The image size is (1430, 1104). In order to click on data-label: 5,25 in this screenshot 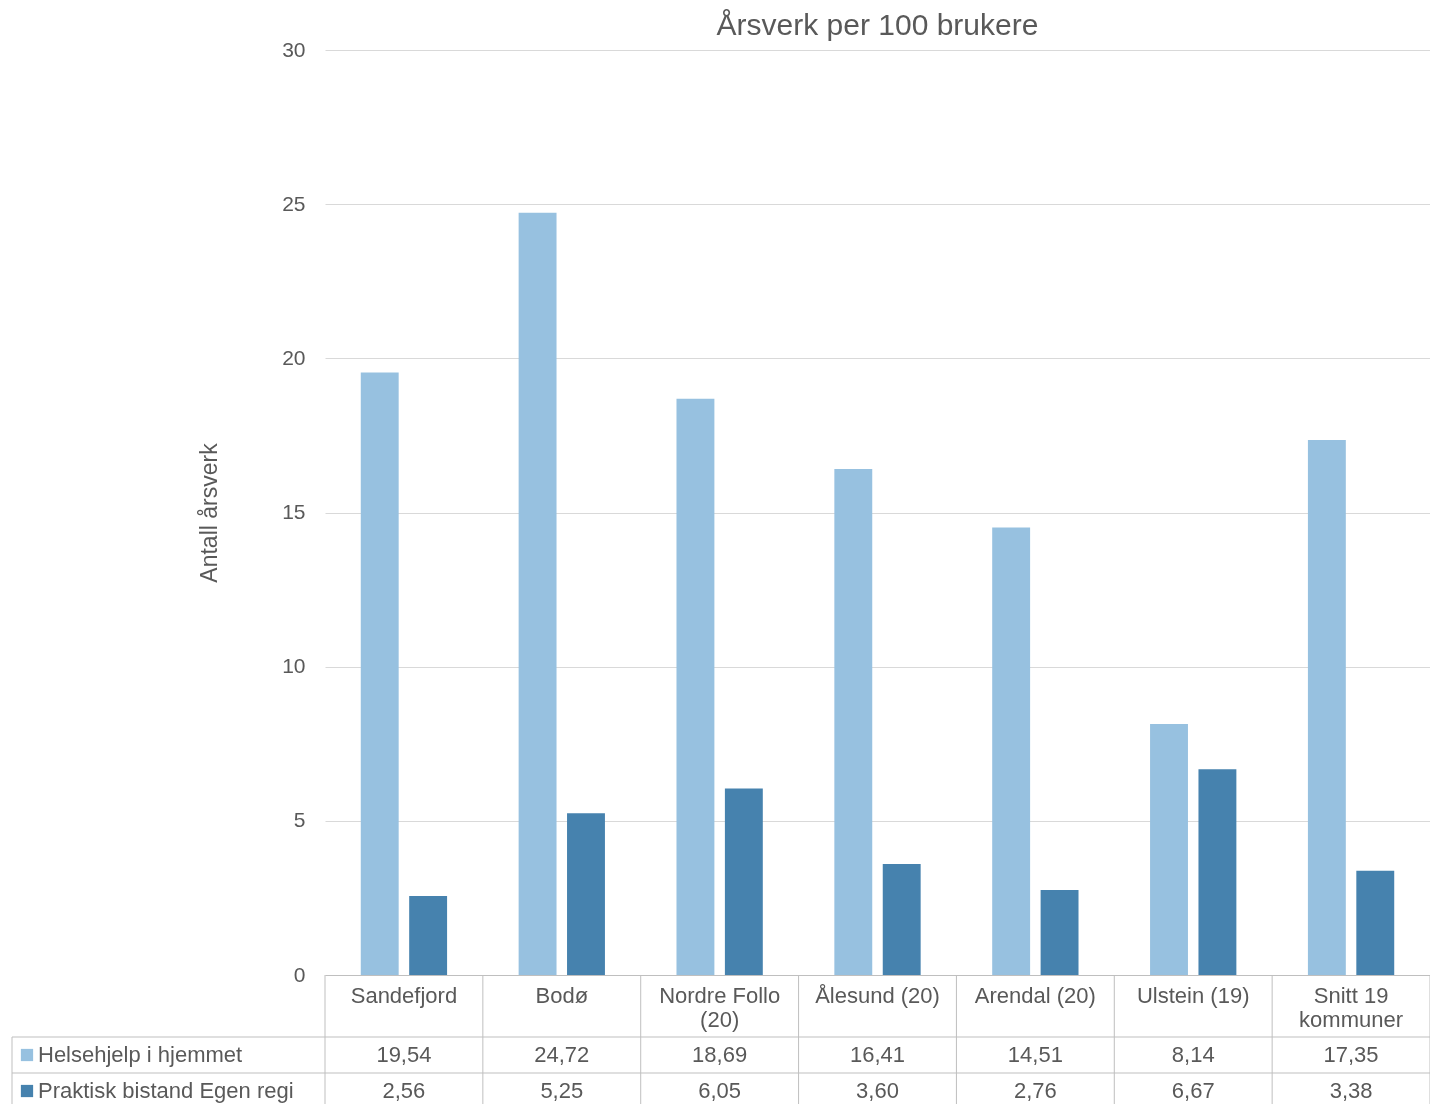, I will do `click(562, 1090)`.